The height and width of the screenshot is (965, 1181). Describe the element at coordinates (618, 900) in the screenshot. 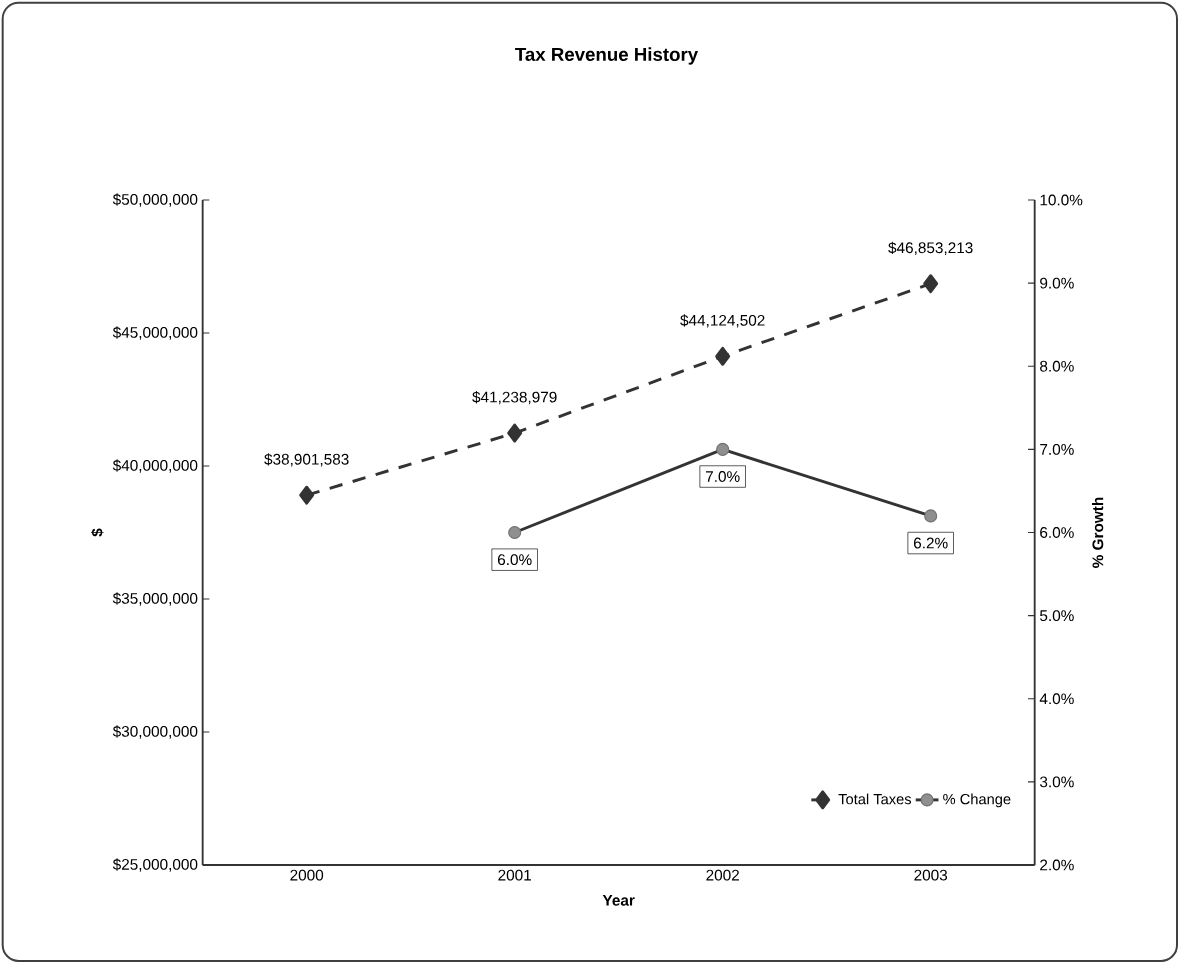

I see `x-axis-title: Year` at that location.